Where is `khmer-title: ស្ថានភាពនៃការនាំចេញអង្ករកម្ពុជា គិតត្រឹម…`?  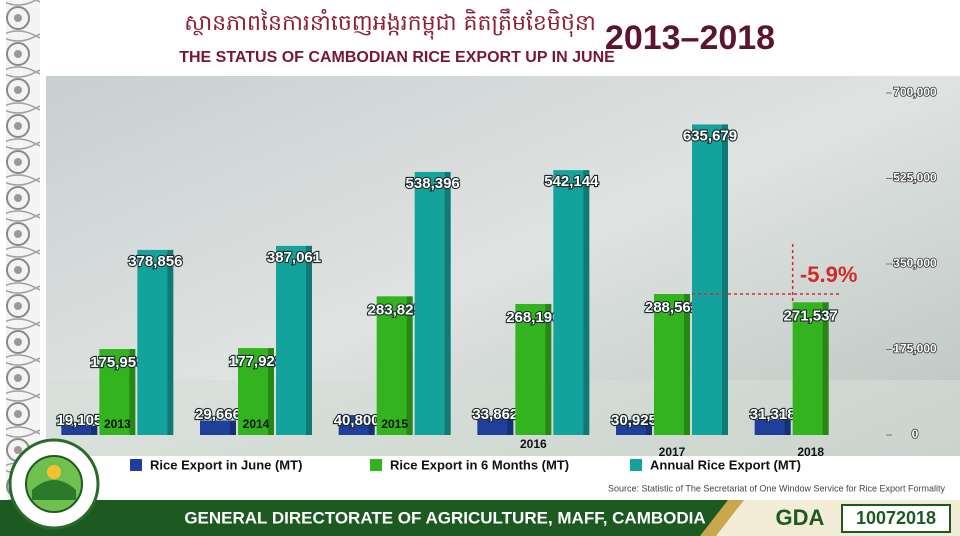 khmer-title: ស្ថានភាពនៃការនាំចេញអង្ករកម្ពុជា គិតត្រឹម… is located at coordinates (390, 24).